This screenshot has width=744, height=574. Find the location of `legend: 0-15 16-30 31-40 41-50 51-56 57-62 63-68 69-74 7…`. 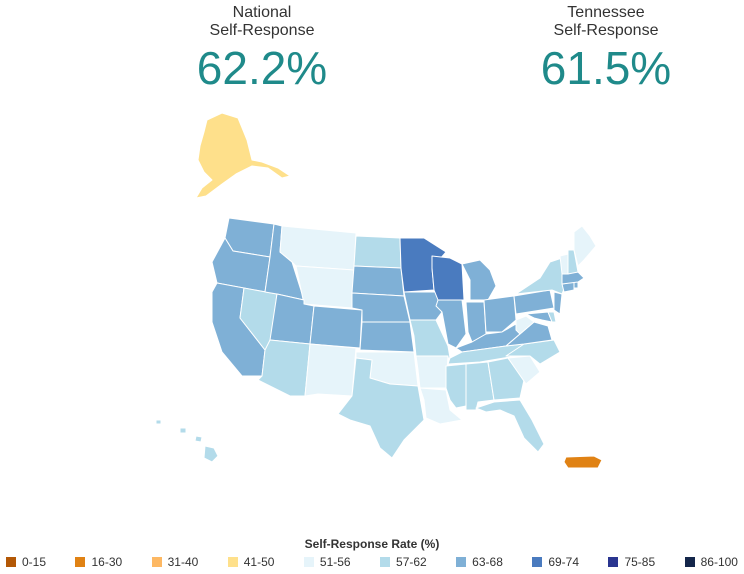

legend: 0-15 16-30 31-40 41-50 51-56 57-62 63-68 69-74 7… is located at coordinates (372, 562).